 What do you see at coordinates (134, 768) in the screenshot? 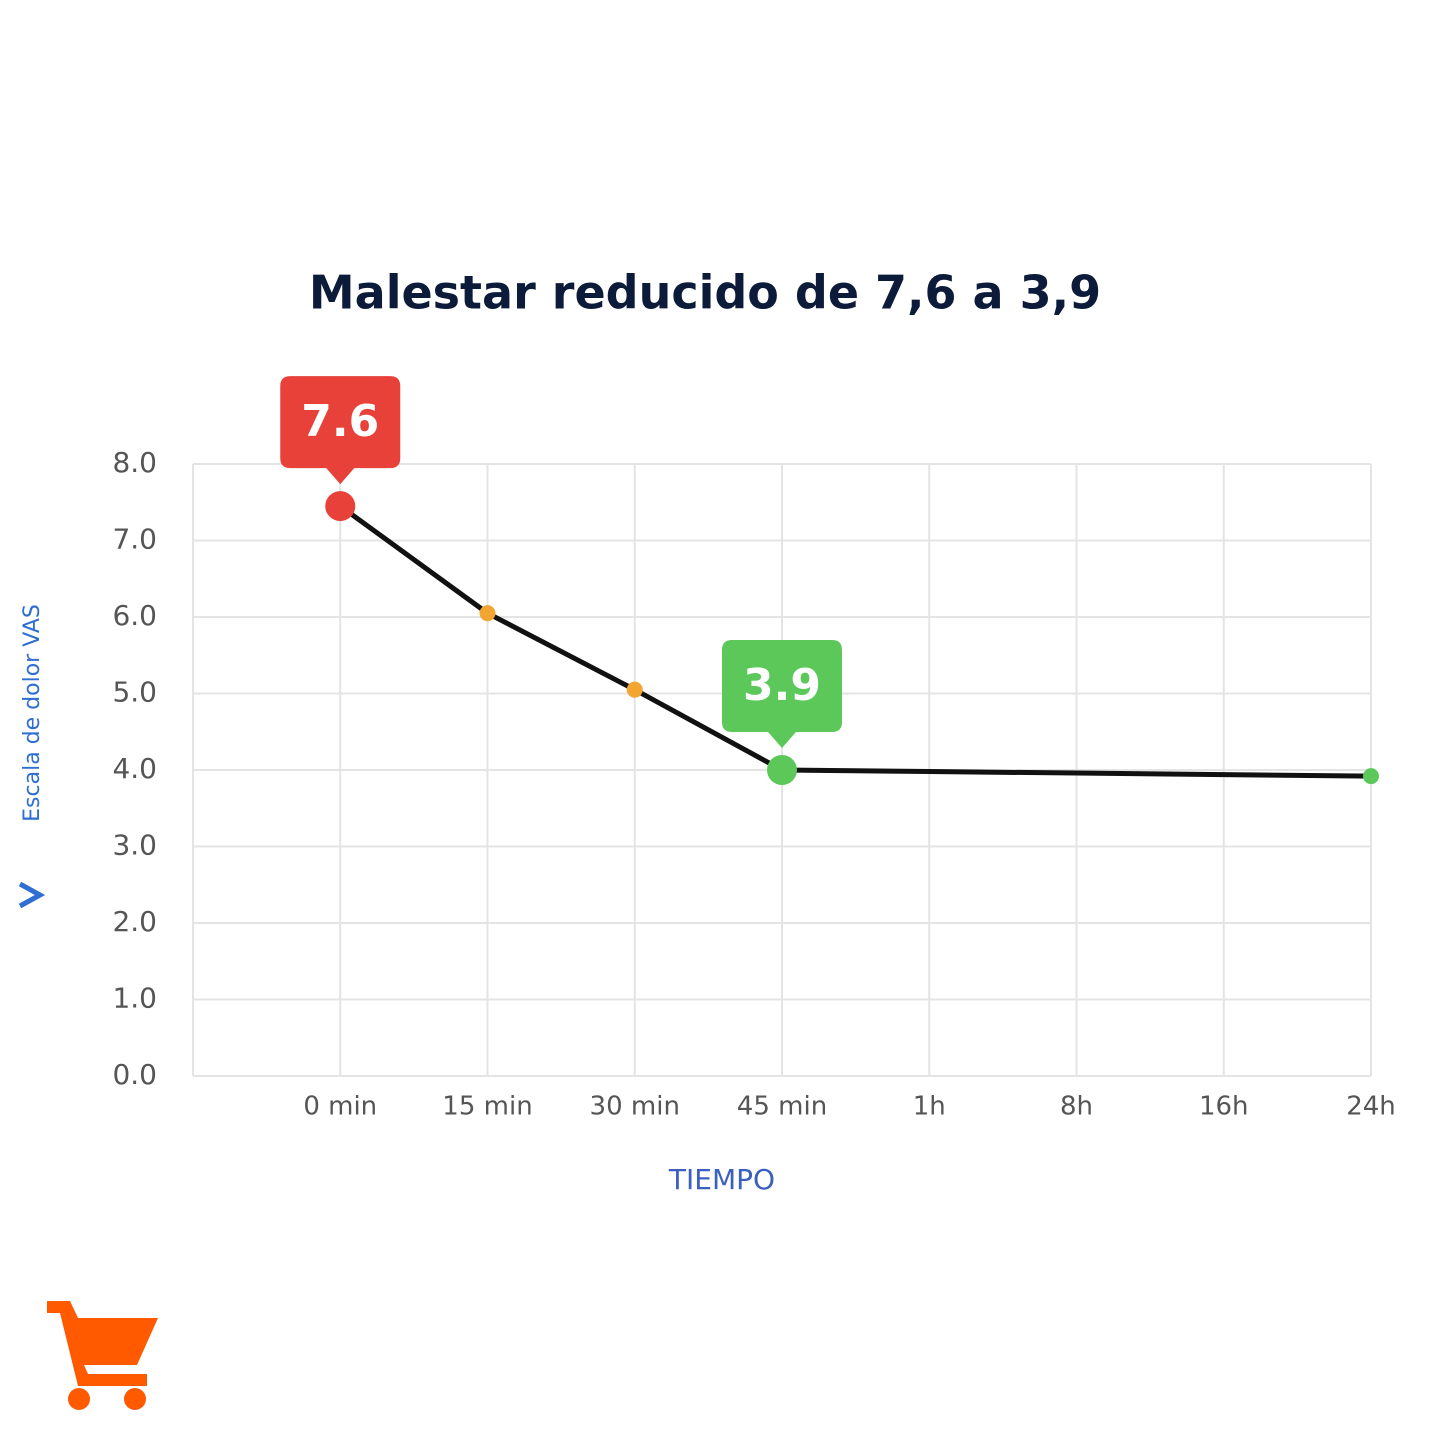
I see `y-tick-label: 4.0` at bounding box center [134, 768].